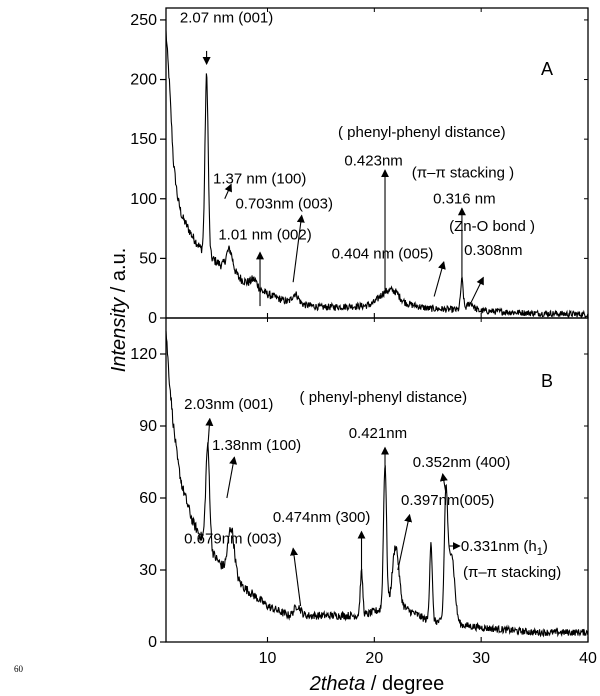  I want to click on x-axis-label-italic: 2theta, so click(337, 684).